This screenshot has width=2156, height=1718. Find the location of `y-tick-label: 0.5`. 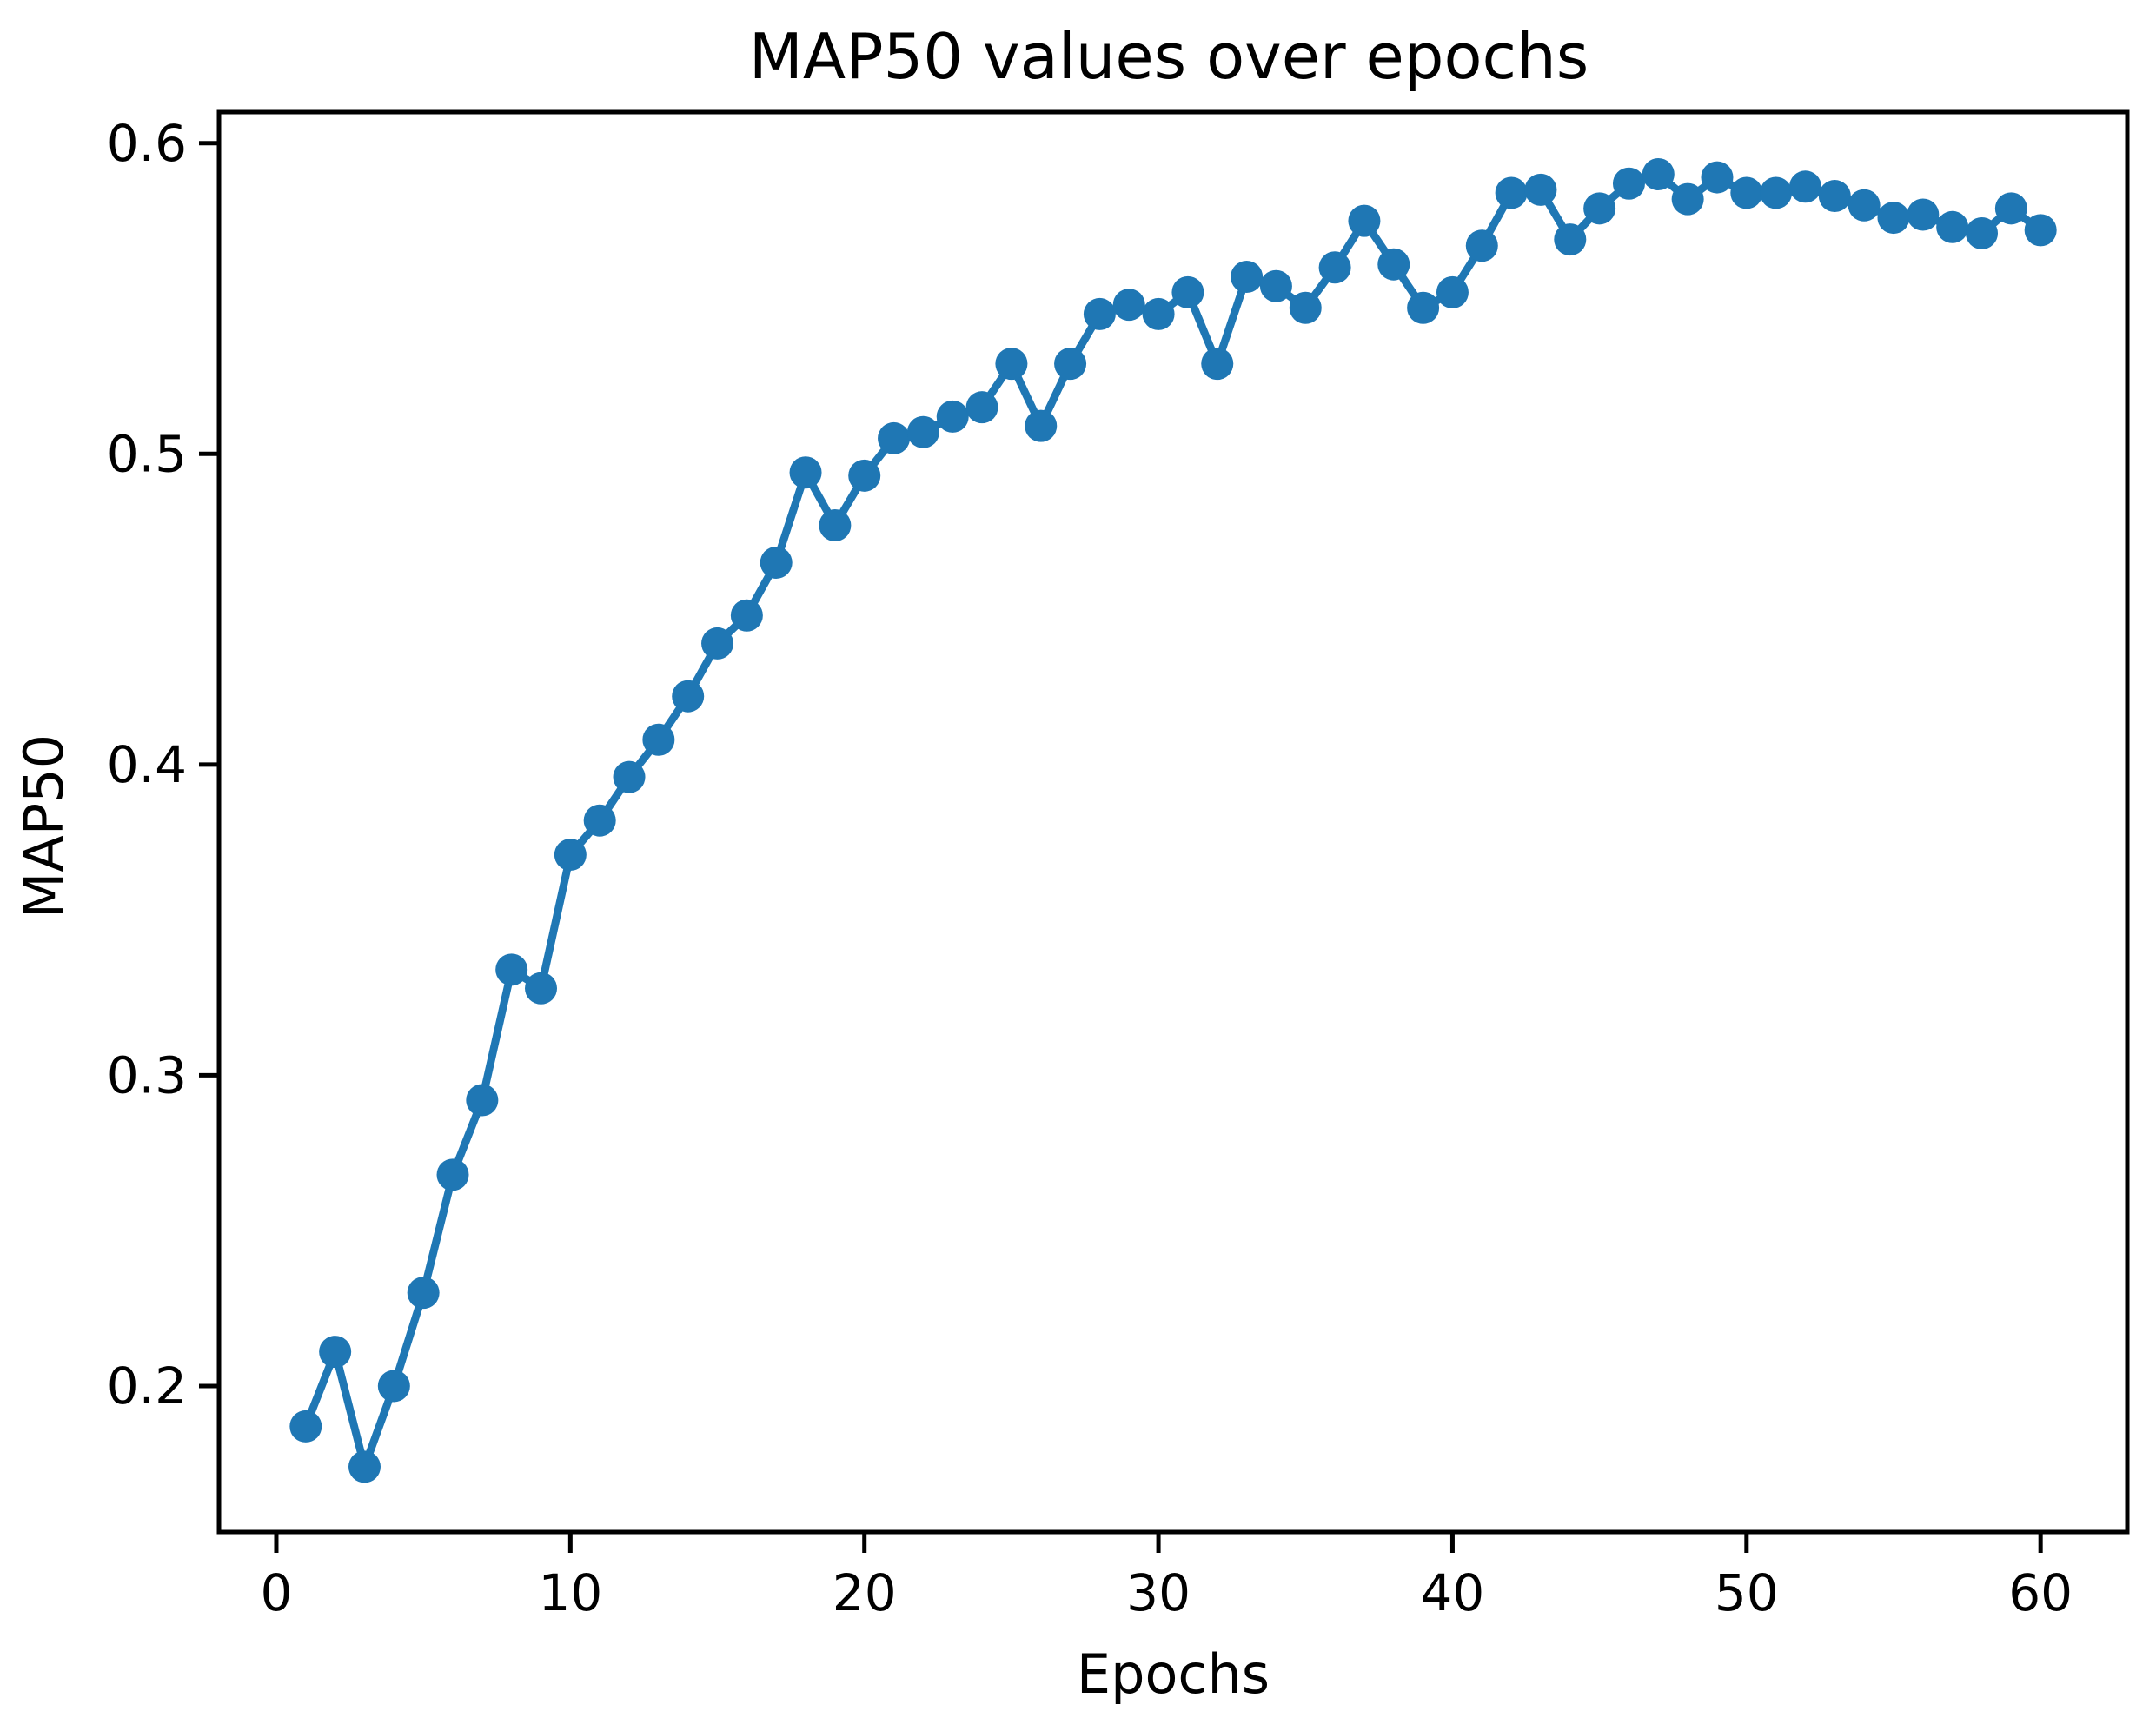

y-tick-label: 0.5 is located at coordinates (147, 453).